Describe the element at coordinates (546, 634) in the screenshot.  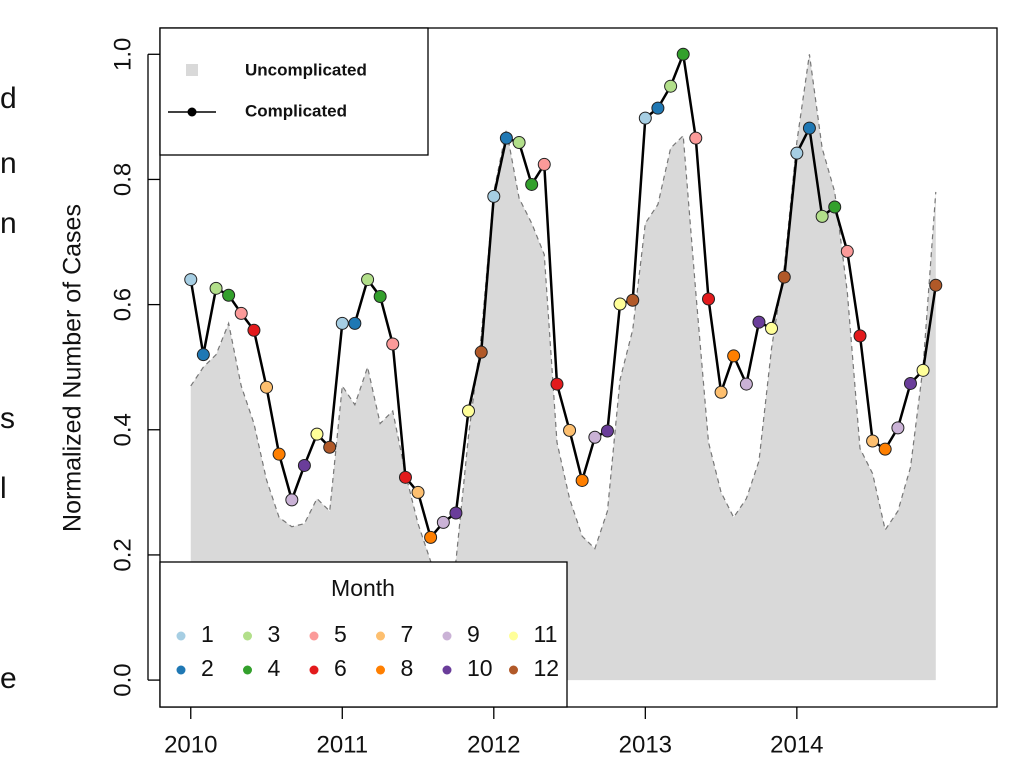
I see `month-label: 11` at that location.